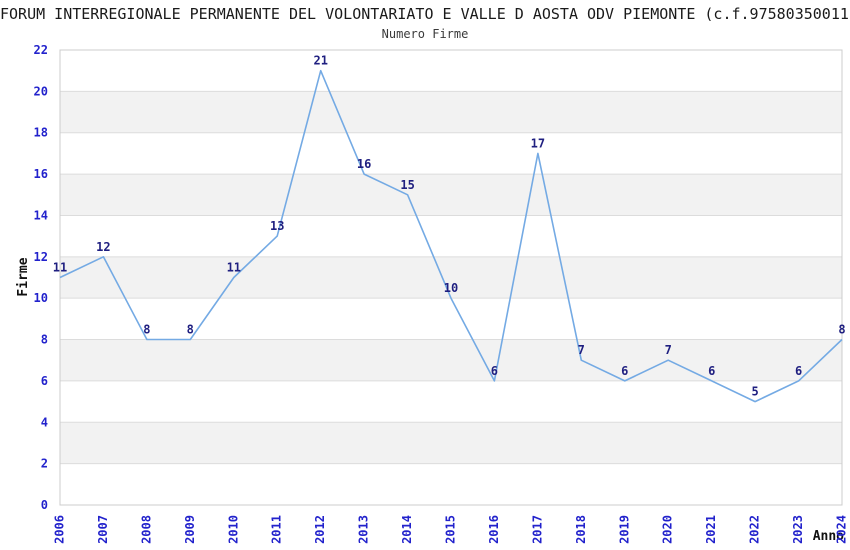 The image size is (850, 550). I want to click on y-tick-label: 20, so click(41, 91).